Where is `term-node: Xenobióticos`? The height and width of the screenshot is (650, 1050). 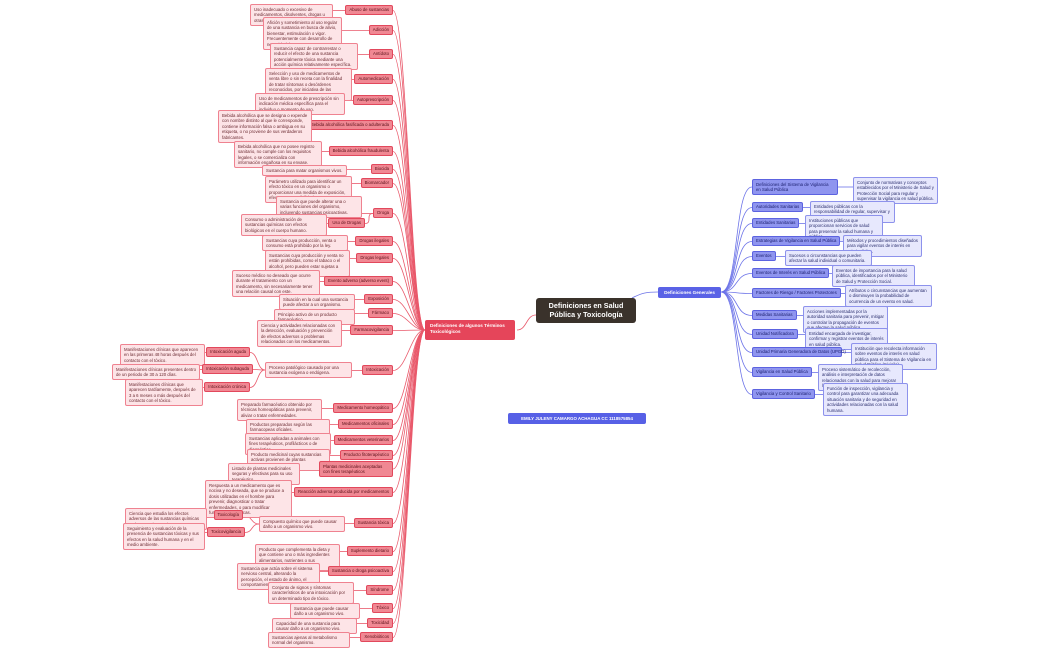
term-node: Xenobióticos is located at coordinates (376, 637).